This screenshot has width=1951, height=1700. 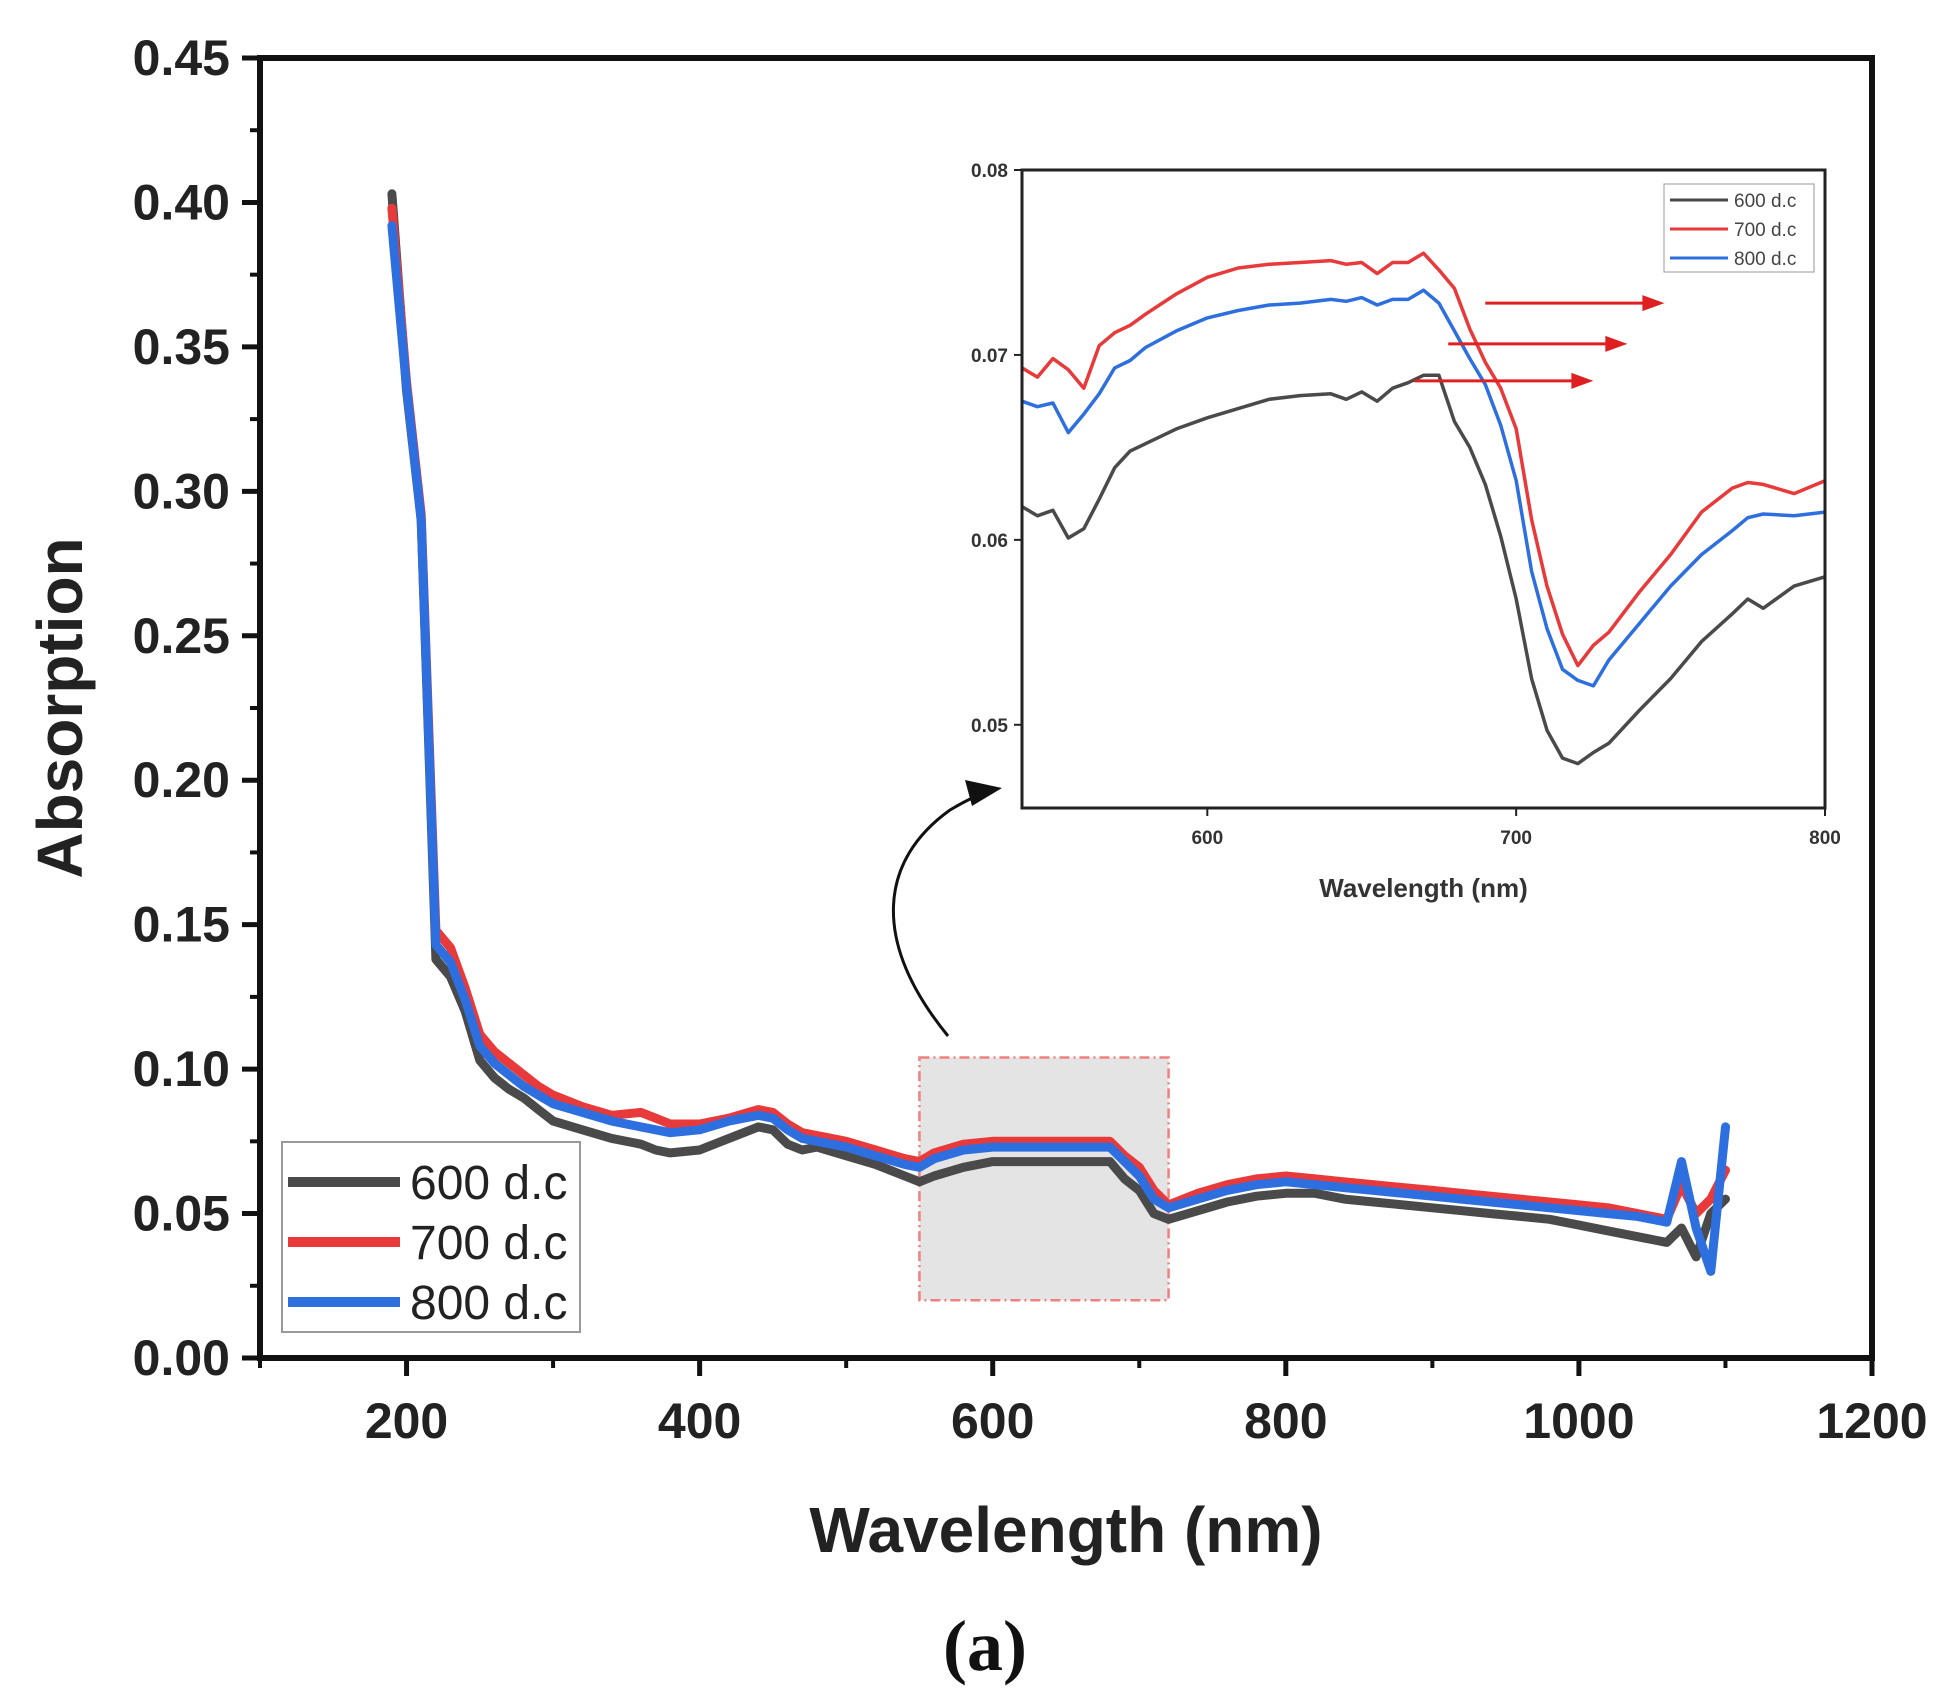 What do you see at coordinates (699, 1421) in the screenshot?
I see `x-tick-label: 400` at bounding box center [699, 1421].